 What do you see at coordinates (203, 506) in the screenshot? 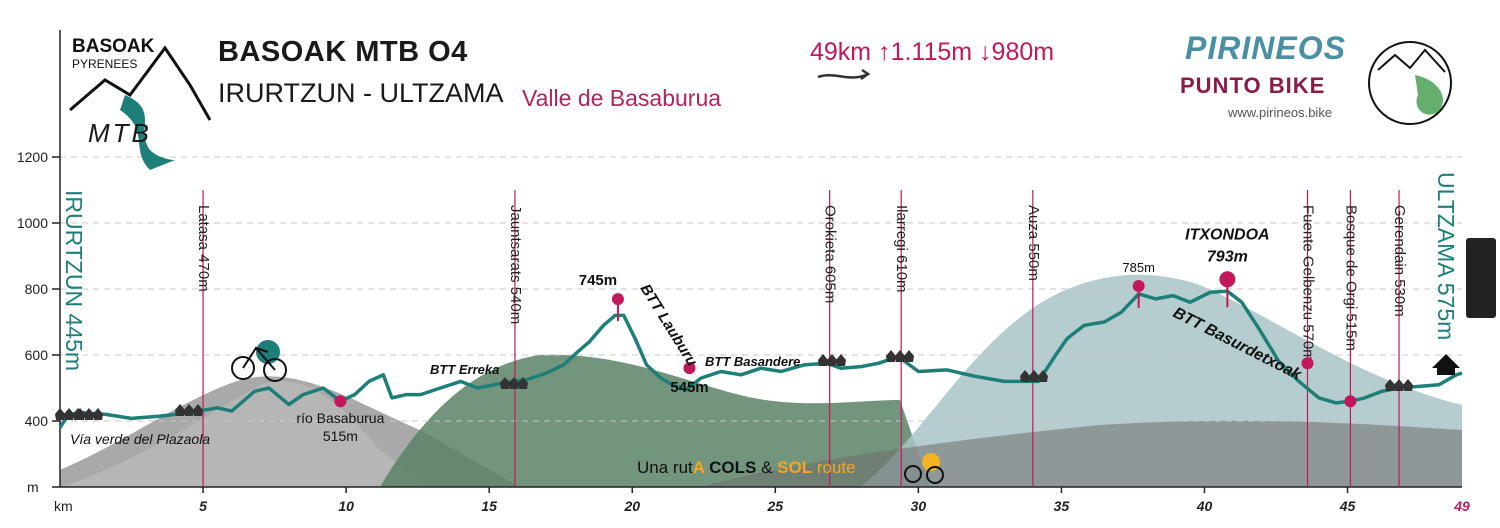
I see `x-tick-label: 5` at bounding box center [203, 506].